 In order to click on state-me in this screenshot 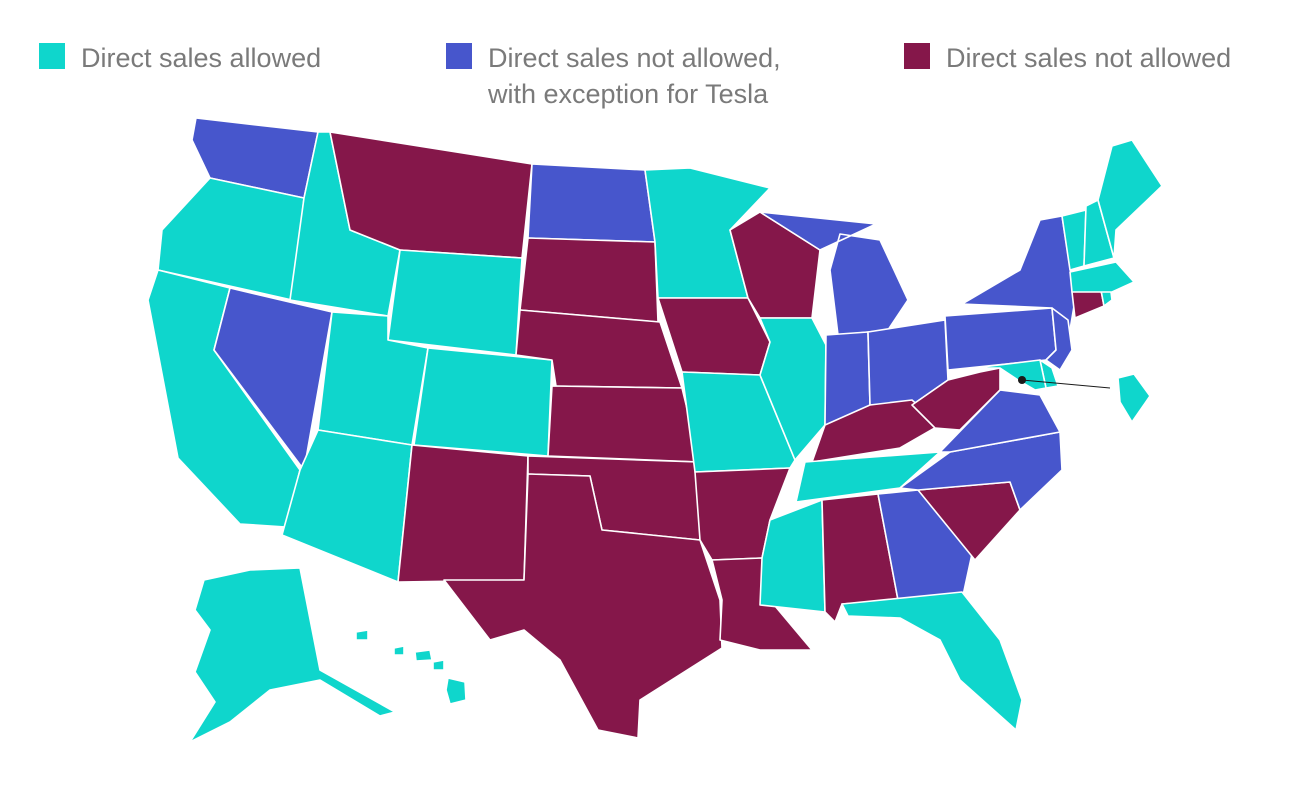, I will do `click(1130, 199)`.